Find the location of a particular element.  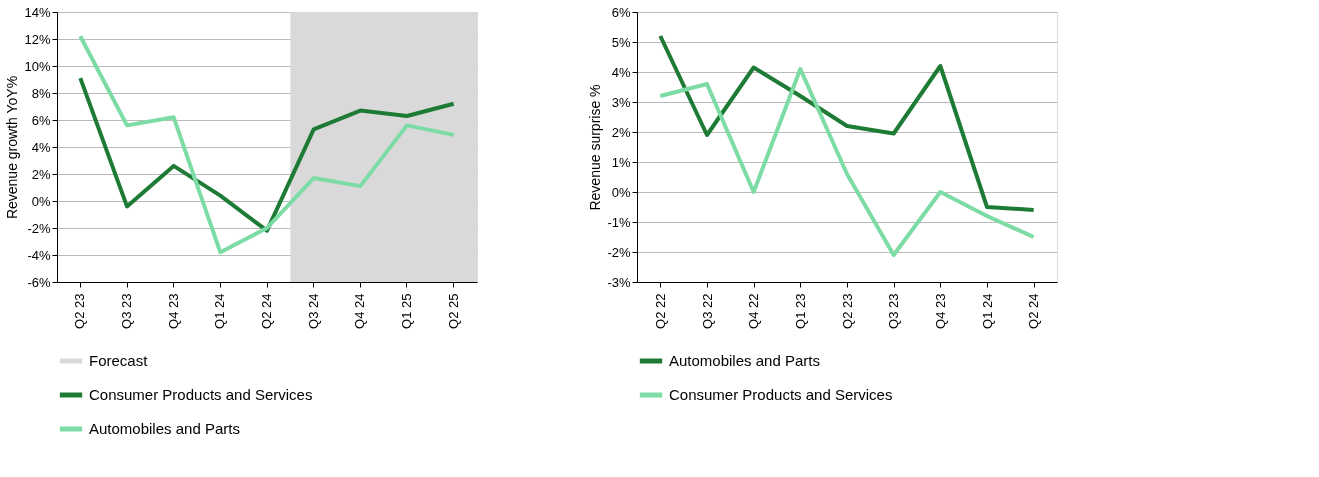

x-tick-label: Q1 25 is located at coordinates (406, 311).